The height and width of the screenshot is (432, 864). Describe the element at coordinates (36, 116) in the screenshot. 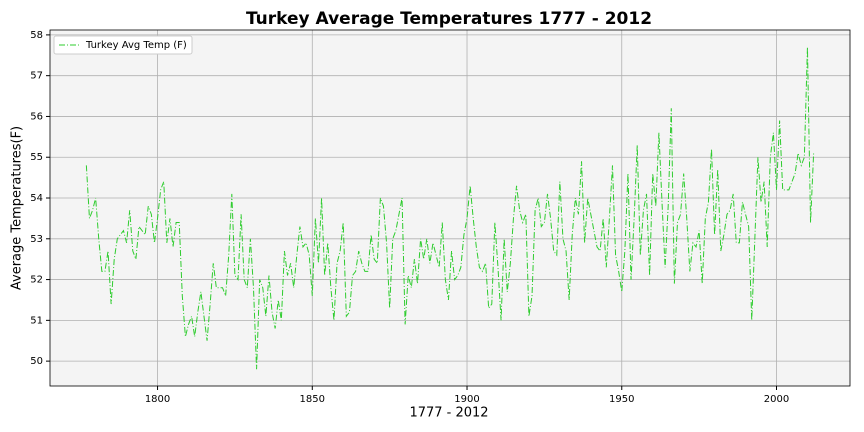

I see `y-tick-label: 56` at that location.